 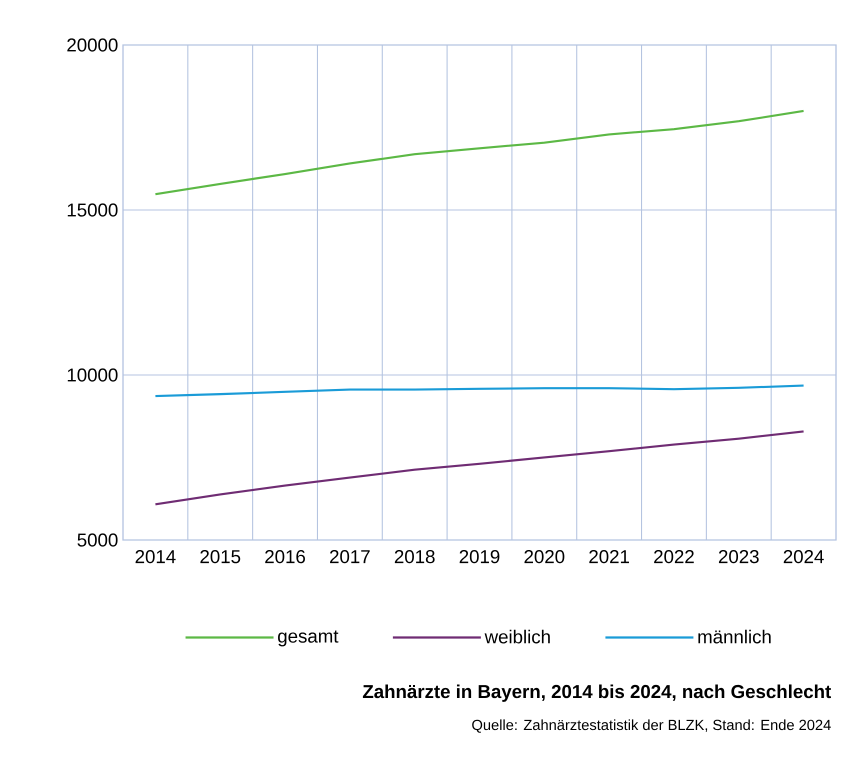 I want to click on legend-label: gesamt, so click(x=308, y=638).